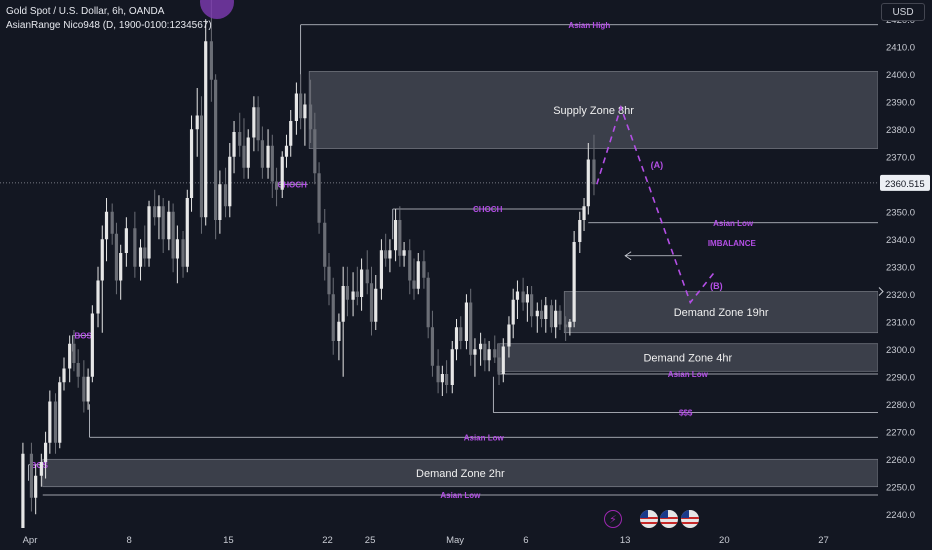 This screenshot has height=550, width=932. What do you see at coordinates (625, 540) in the screenshot?
I see `x-tick-label: 13` at bounding box center [625, 540].